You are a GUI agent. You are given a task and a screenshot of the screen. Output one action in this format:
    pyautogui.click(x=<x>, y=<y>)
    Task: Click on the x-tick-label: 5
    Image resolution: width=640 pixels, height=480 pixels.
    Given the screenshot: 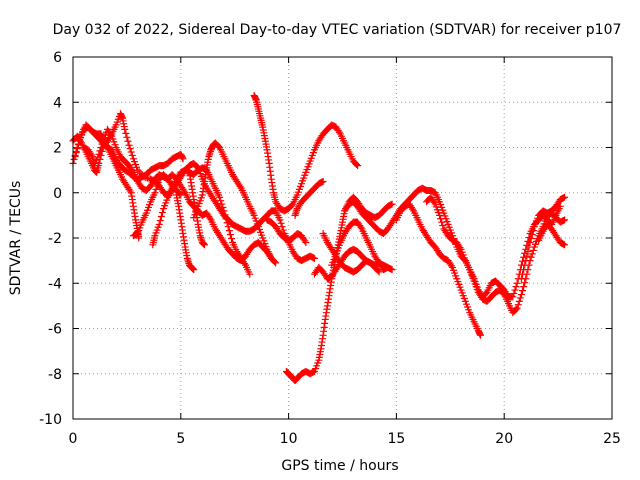 What is the action you would take?
    pyautogui.click(x=180, y=439)
    